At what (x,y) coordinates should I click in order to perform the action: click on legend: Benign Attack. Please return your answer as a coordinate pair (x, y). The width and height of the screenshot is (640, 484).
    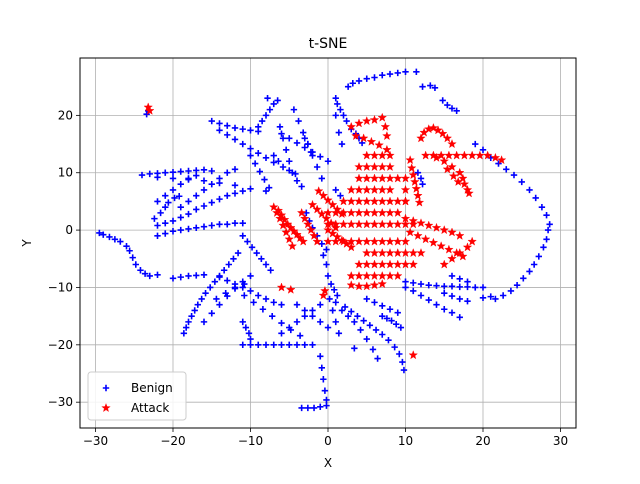
    Looking at the image, I should click on (137, 396).